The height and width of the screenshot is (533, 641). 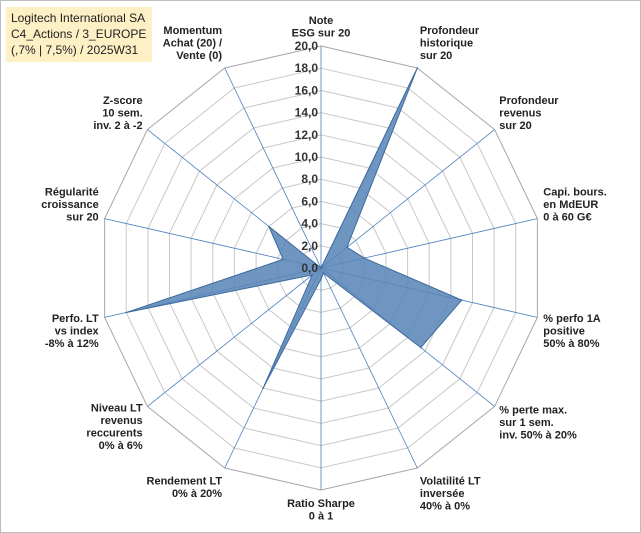 What do you see at coordinates (117, 113) in the screenshot?
I see `axis-label: Z-score 10 sem. inv. 2 à -2` at bounding box center [117, 113].